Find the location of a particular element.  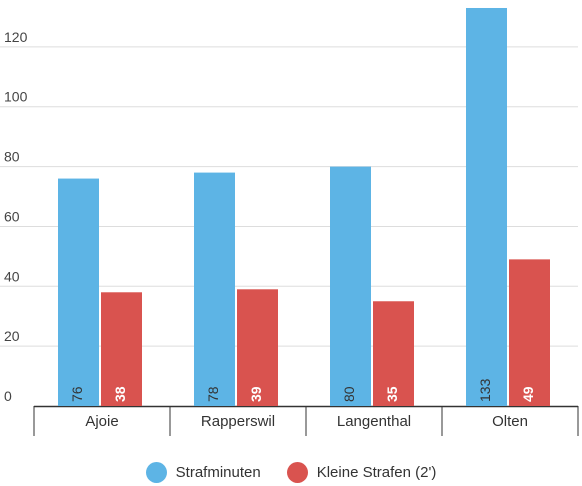

data-label: 39 is located at coordinates (256, 394).